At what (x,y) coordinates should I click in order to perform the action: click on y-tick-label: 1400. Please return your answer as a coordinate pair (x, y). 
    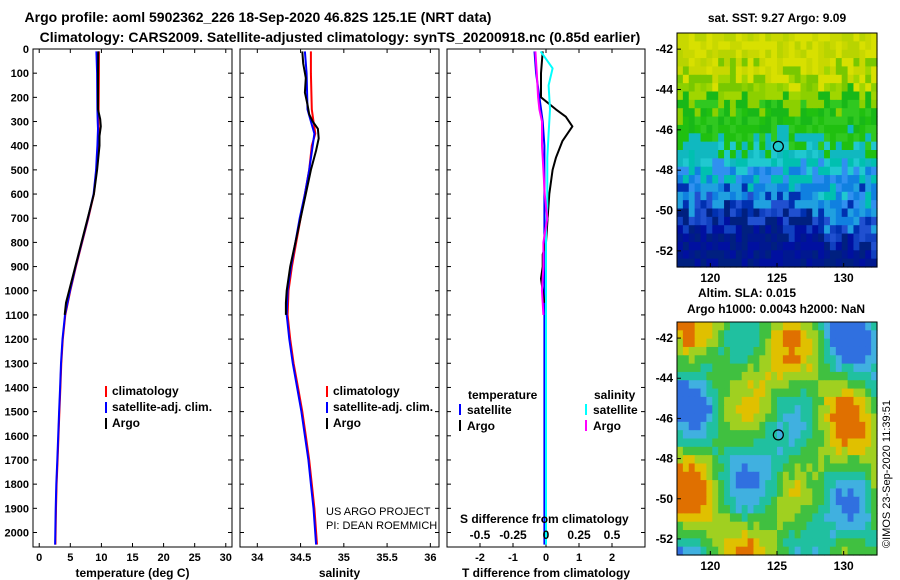
    Looking at the image, I should click on (17, 388).